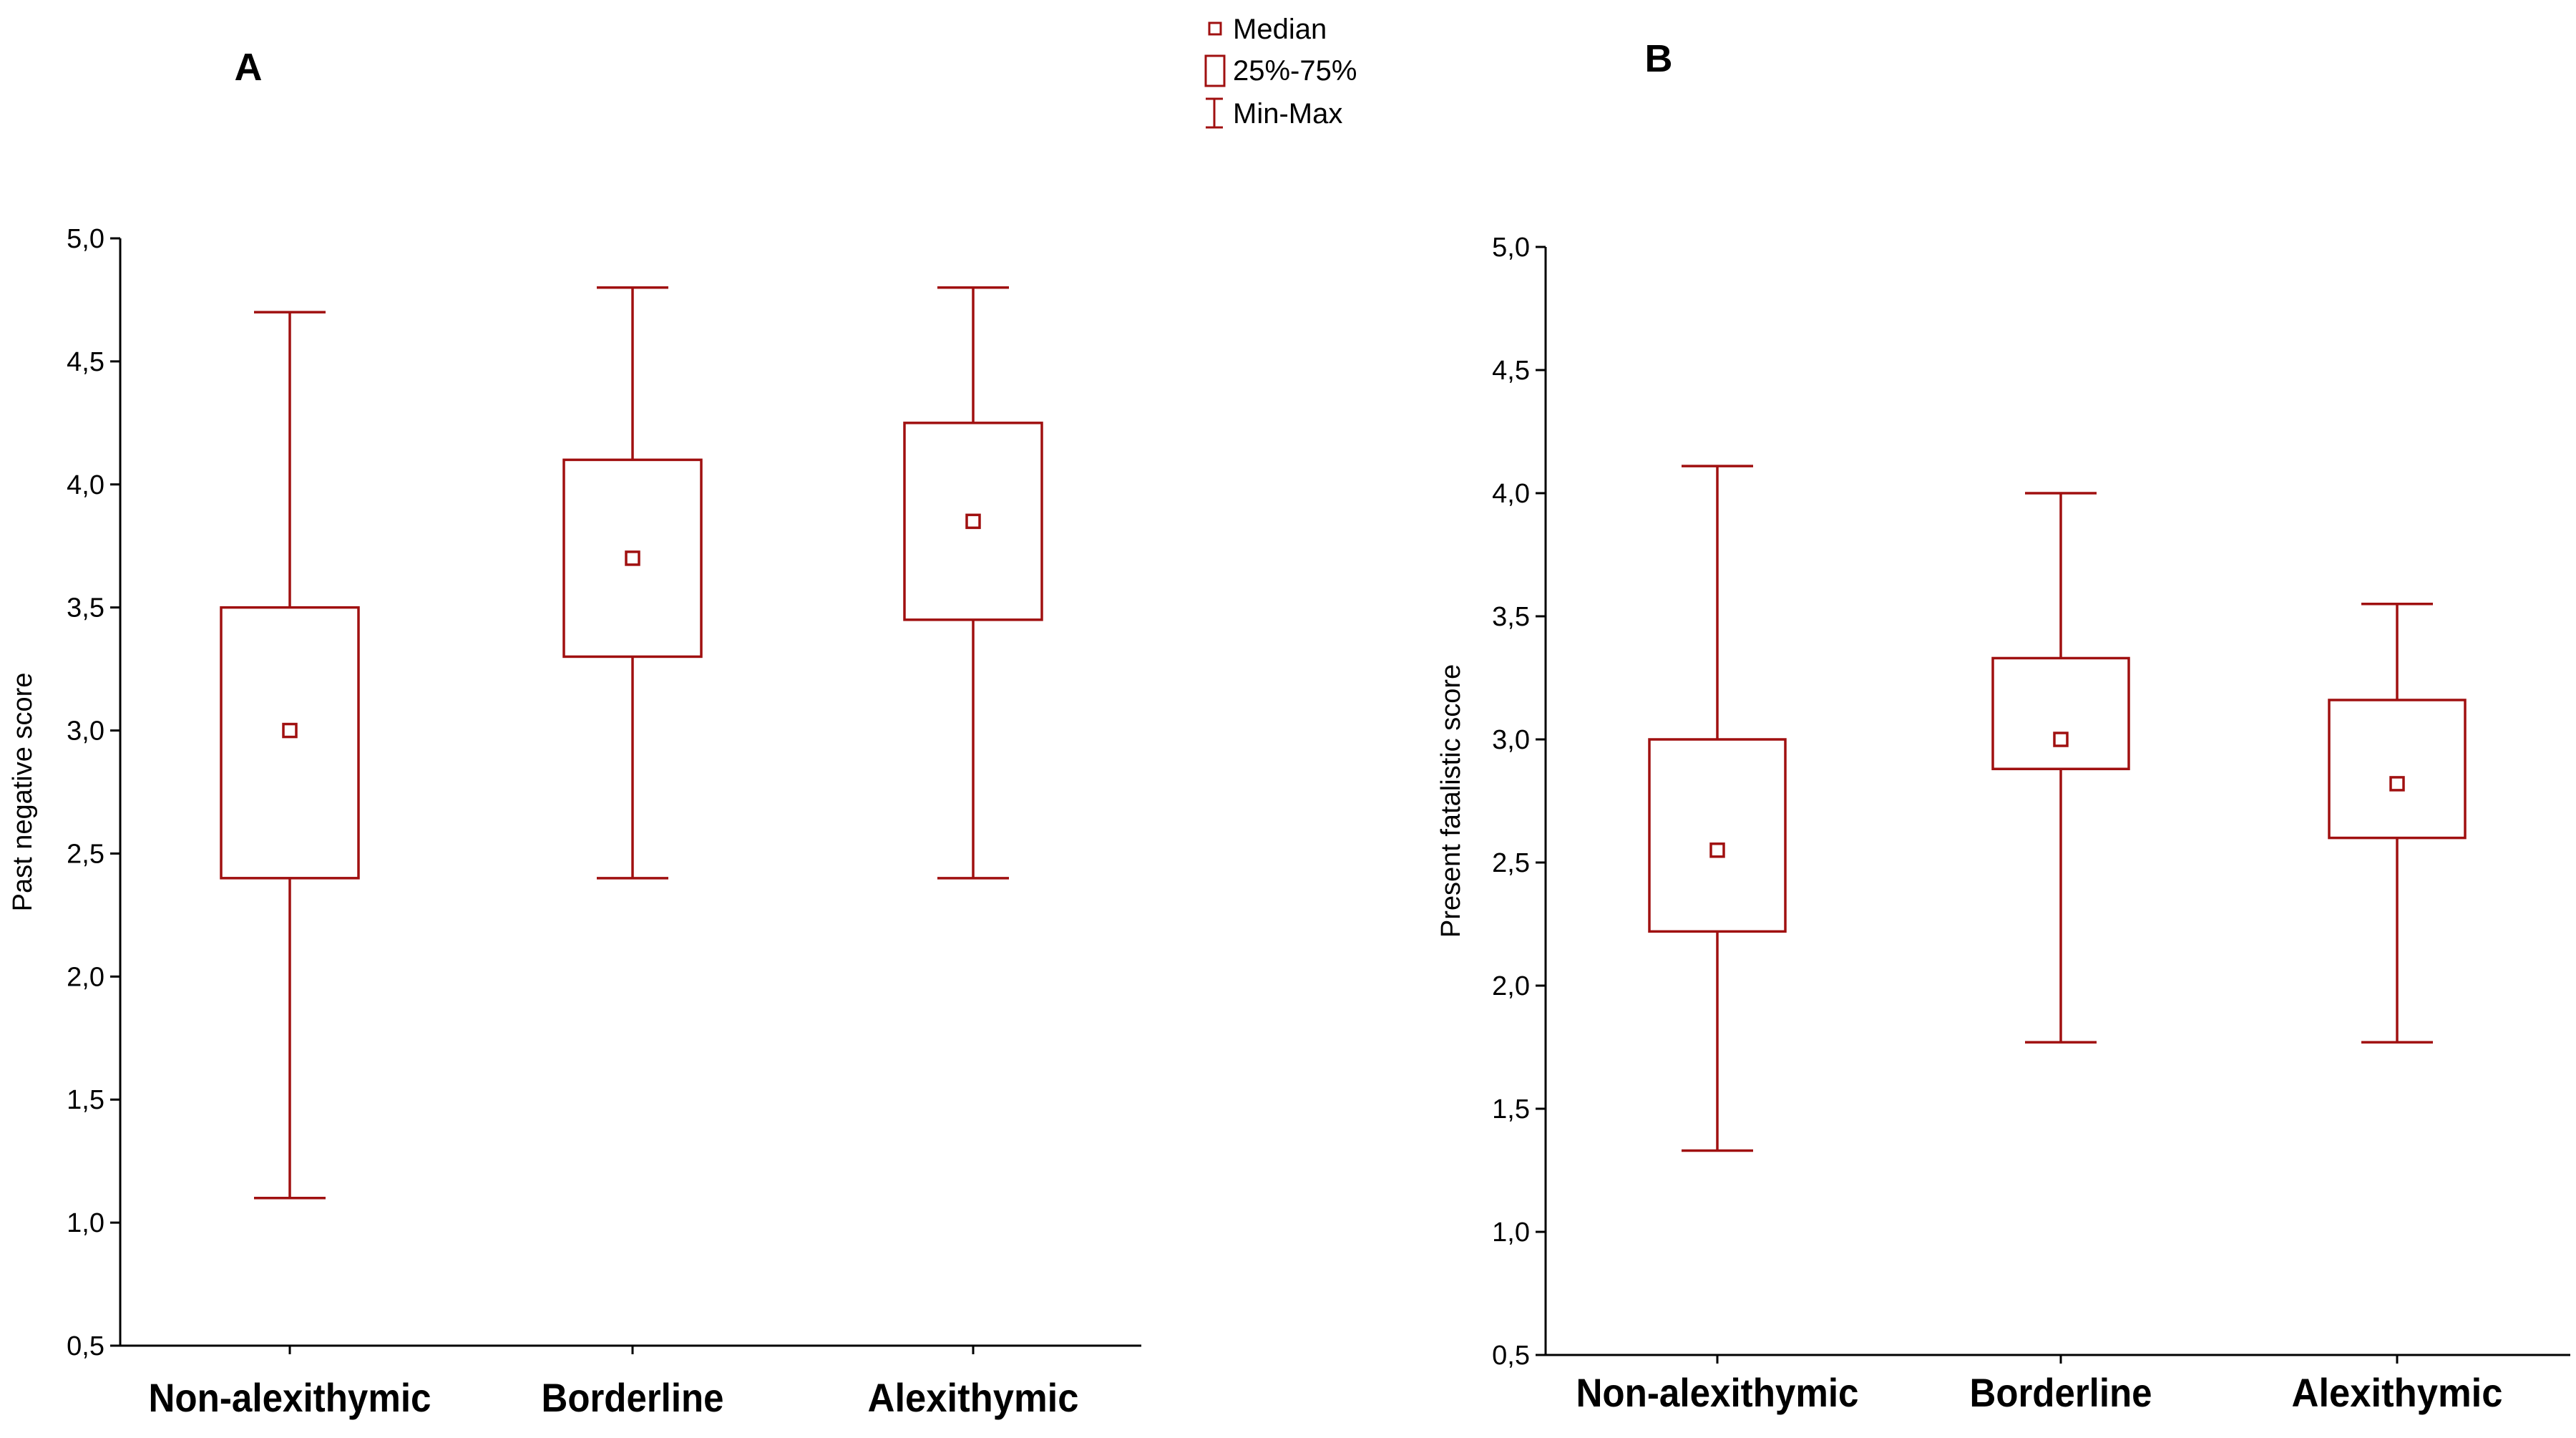  Describe the element at coordinates (1659, 58) in the screenshot. I see `panel-label: B` at that location.